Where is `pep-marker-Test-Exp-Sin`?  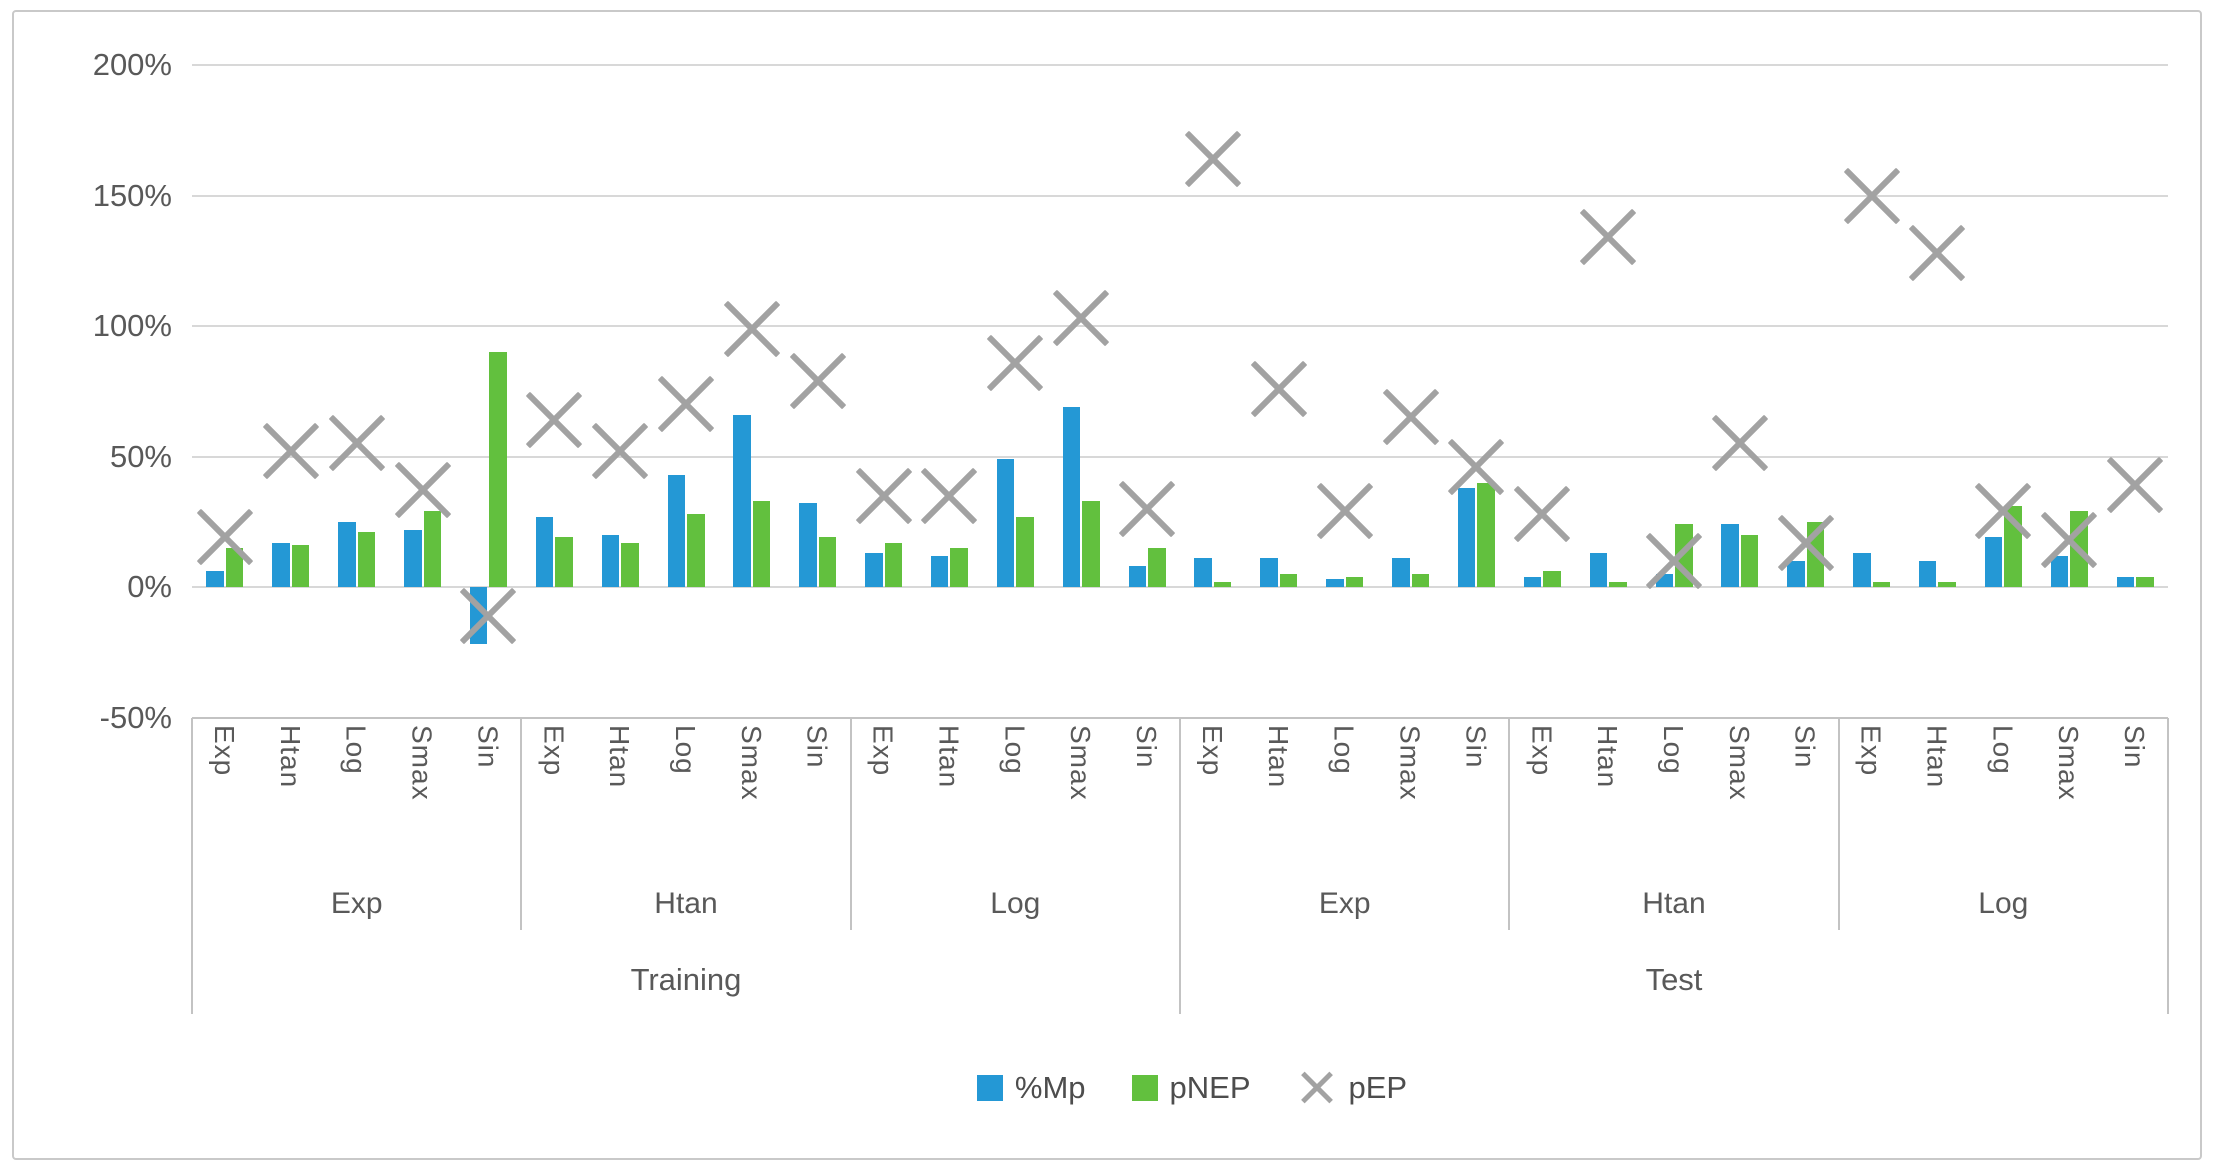
pep-marker-Test-Exp-Sin is located at coordinates (1476, 467).